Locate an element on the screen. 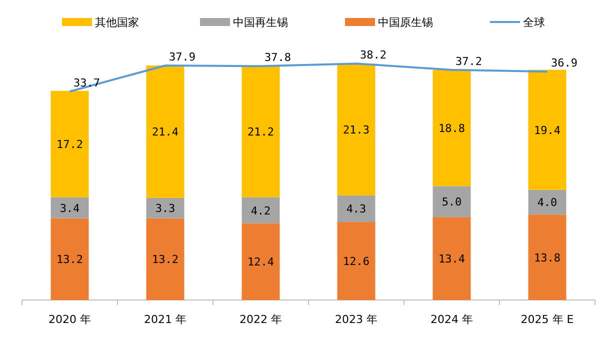 This screenshot has width=605, height=340. data-label: 5.0 is located at coordinates (452, 202).